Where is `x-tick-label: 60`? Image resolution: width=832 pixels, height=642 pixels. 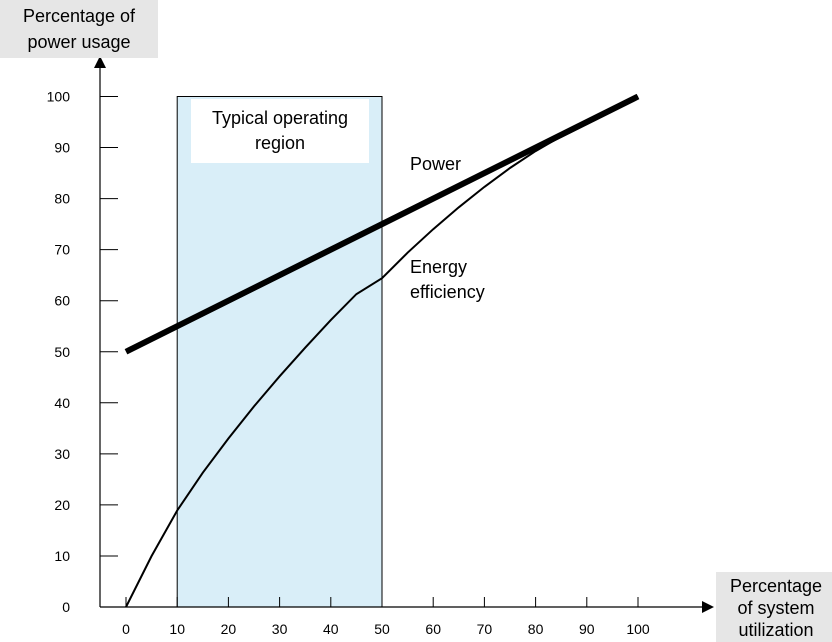
x-tick-label: 60 is located at coordinates (433, 629).